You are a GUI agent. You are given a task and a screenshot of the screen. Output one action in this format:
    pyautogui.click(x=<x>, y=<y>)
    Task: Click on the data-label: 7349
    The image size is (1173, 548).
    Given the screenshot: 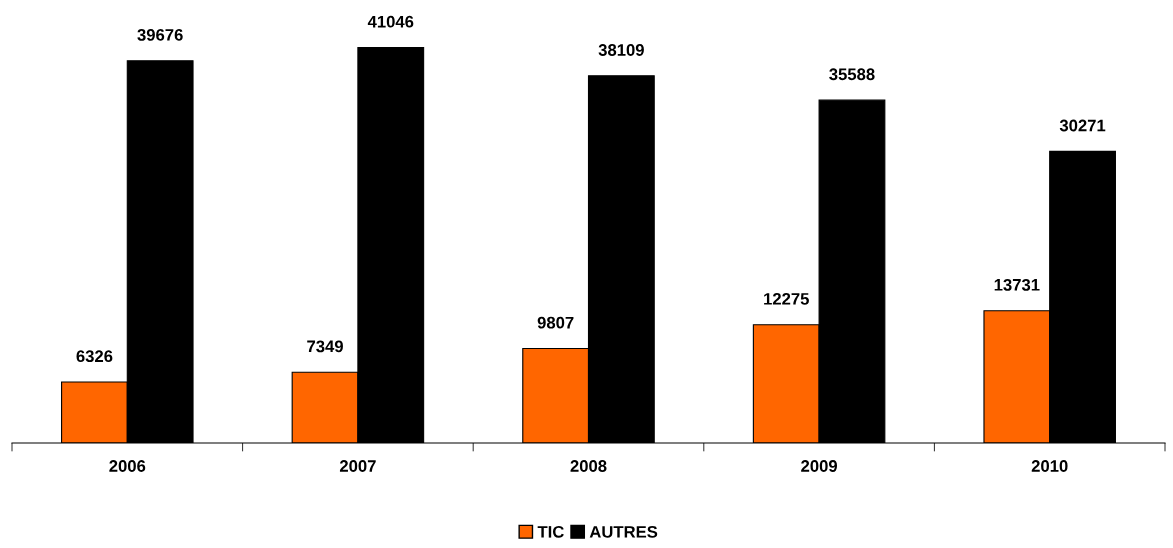 What is the action you would take?
    pyautogui.click(x=325, y=346)
    